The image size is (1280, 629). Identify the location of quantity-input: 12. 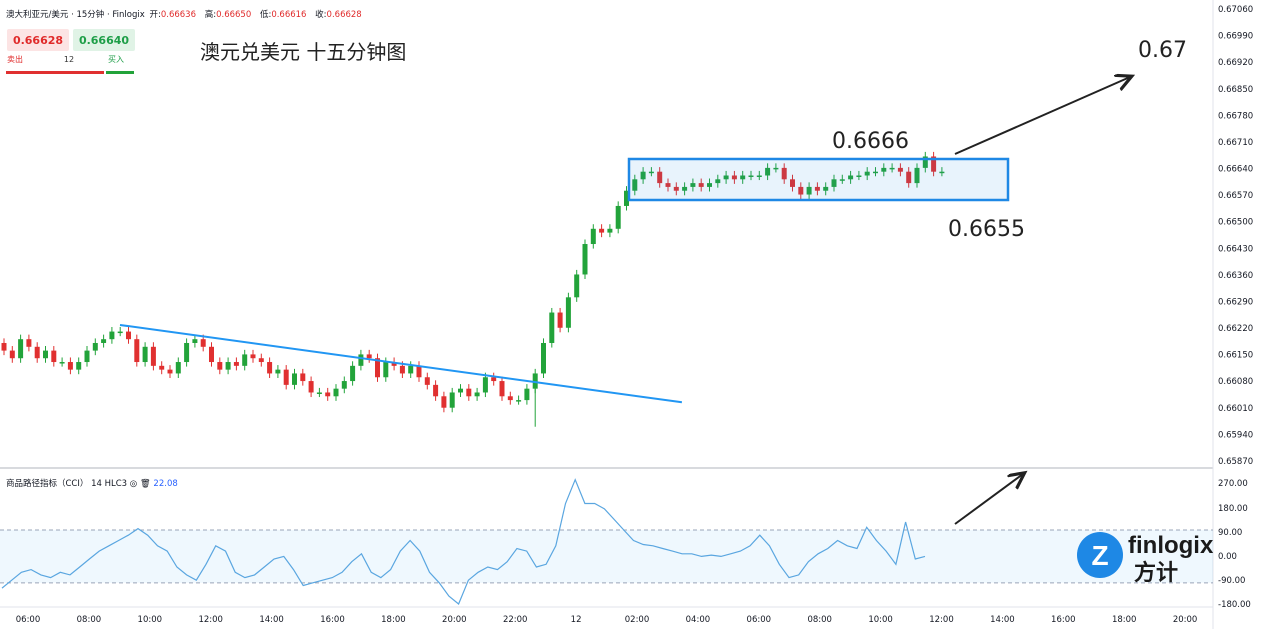
(69, 59).